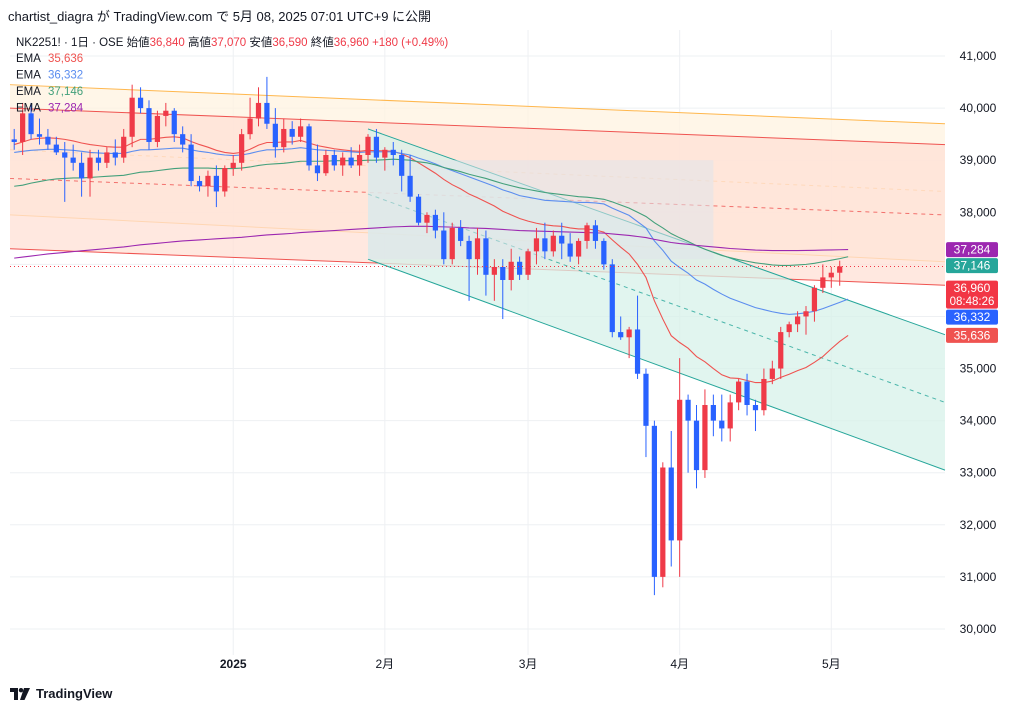  I want to click on tradingview-logo-icon, so click(20, 693).